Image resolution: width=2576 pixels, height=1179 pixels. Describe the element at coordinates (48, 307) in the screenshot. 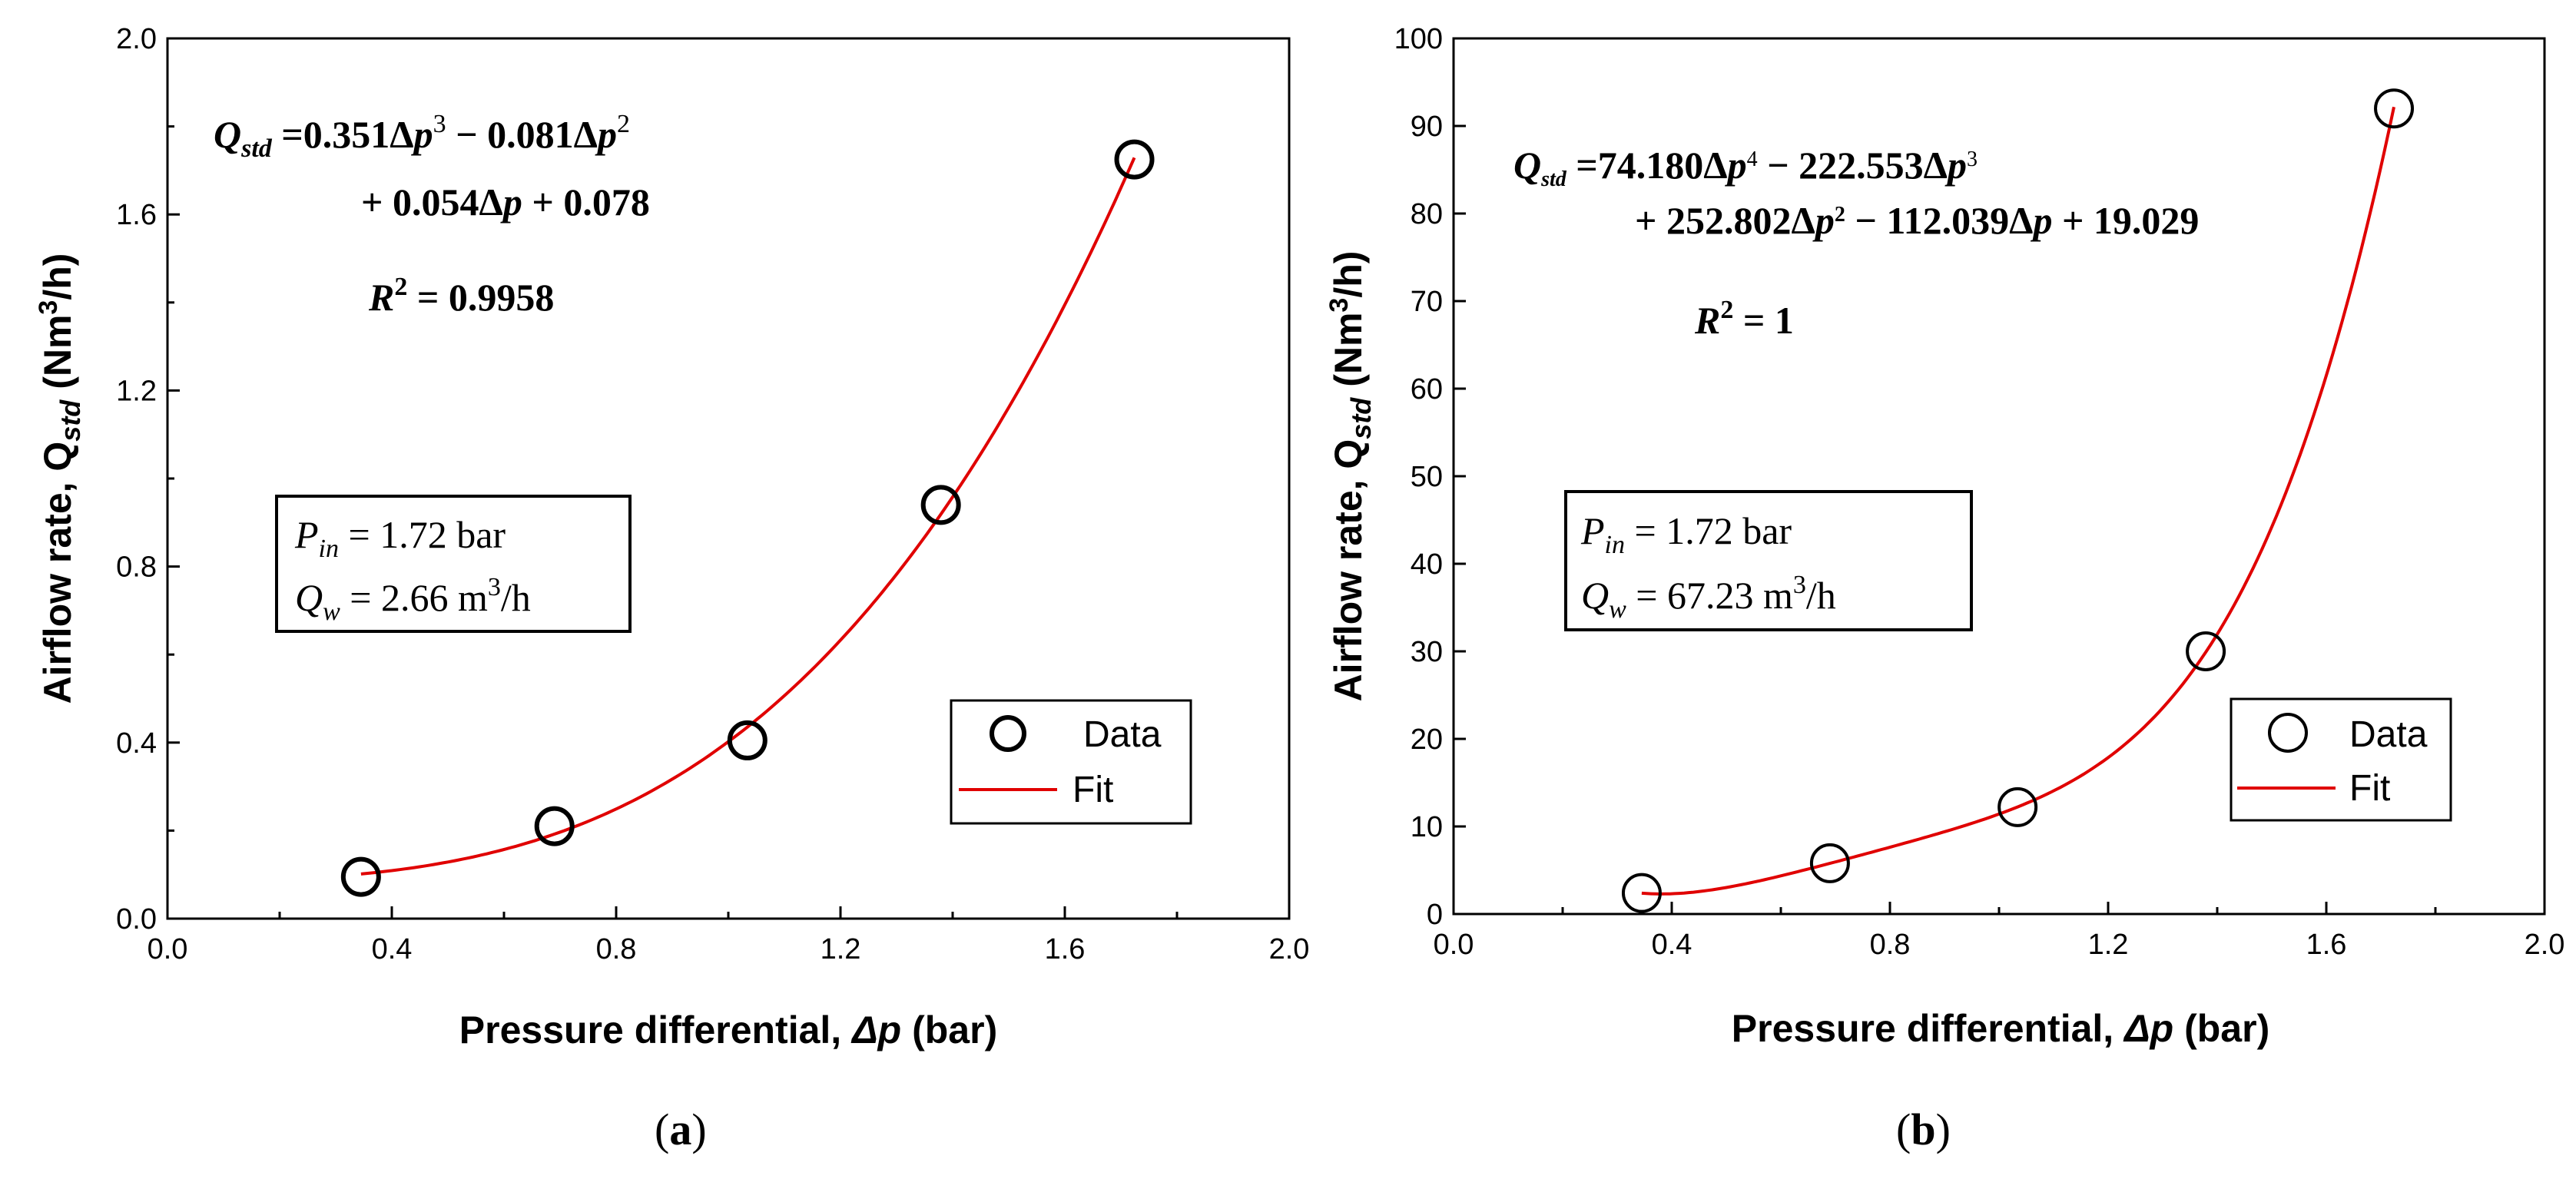

I see `chart-a-y-label-sup: 3` at that location.